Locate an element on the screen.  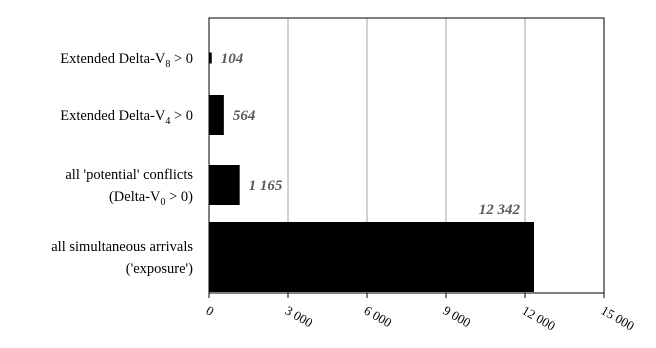
data-label-potential: 1 165 is located at coordinates (266, 186).